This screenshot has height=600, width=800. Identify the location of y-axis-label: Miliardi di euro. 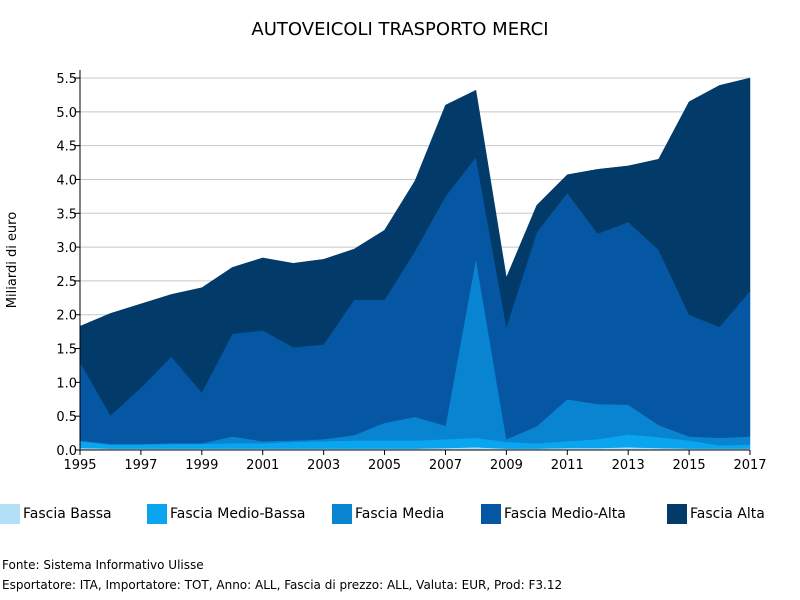
(12, 260).